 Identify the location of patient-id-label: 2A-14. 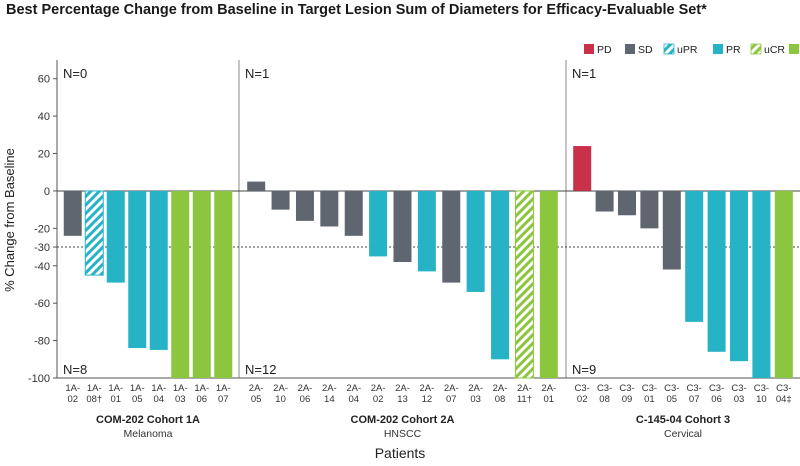
(329, 394).